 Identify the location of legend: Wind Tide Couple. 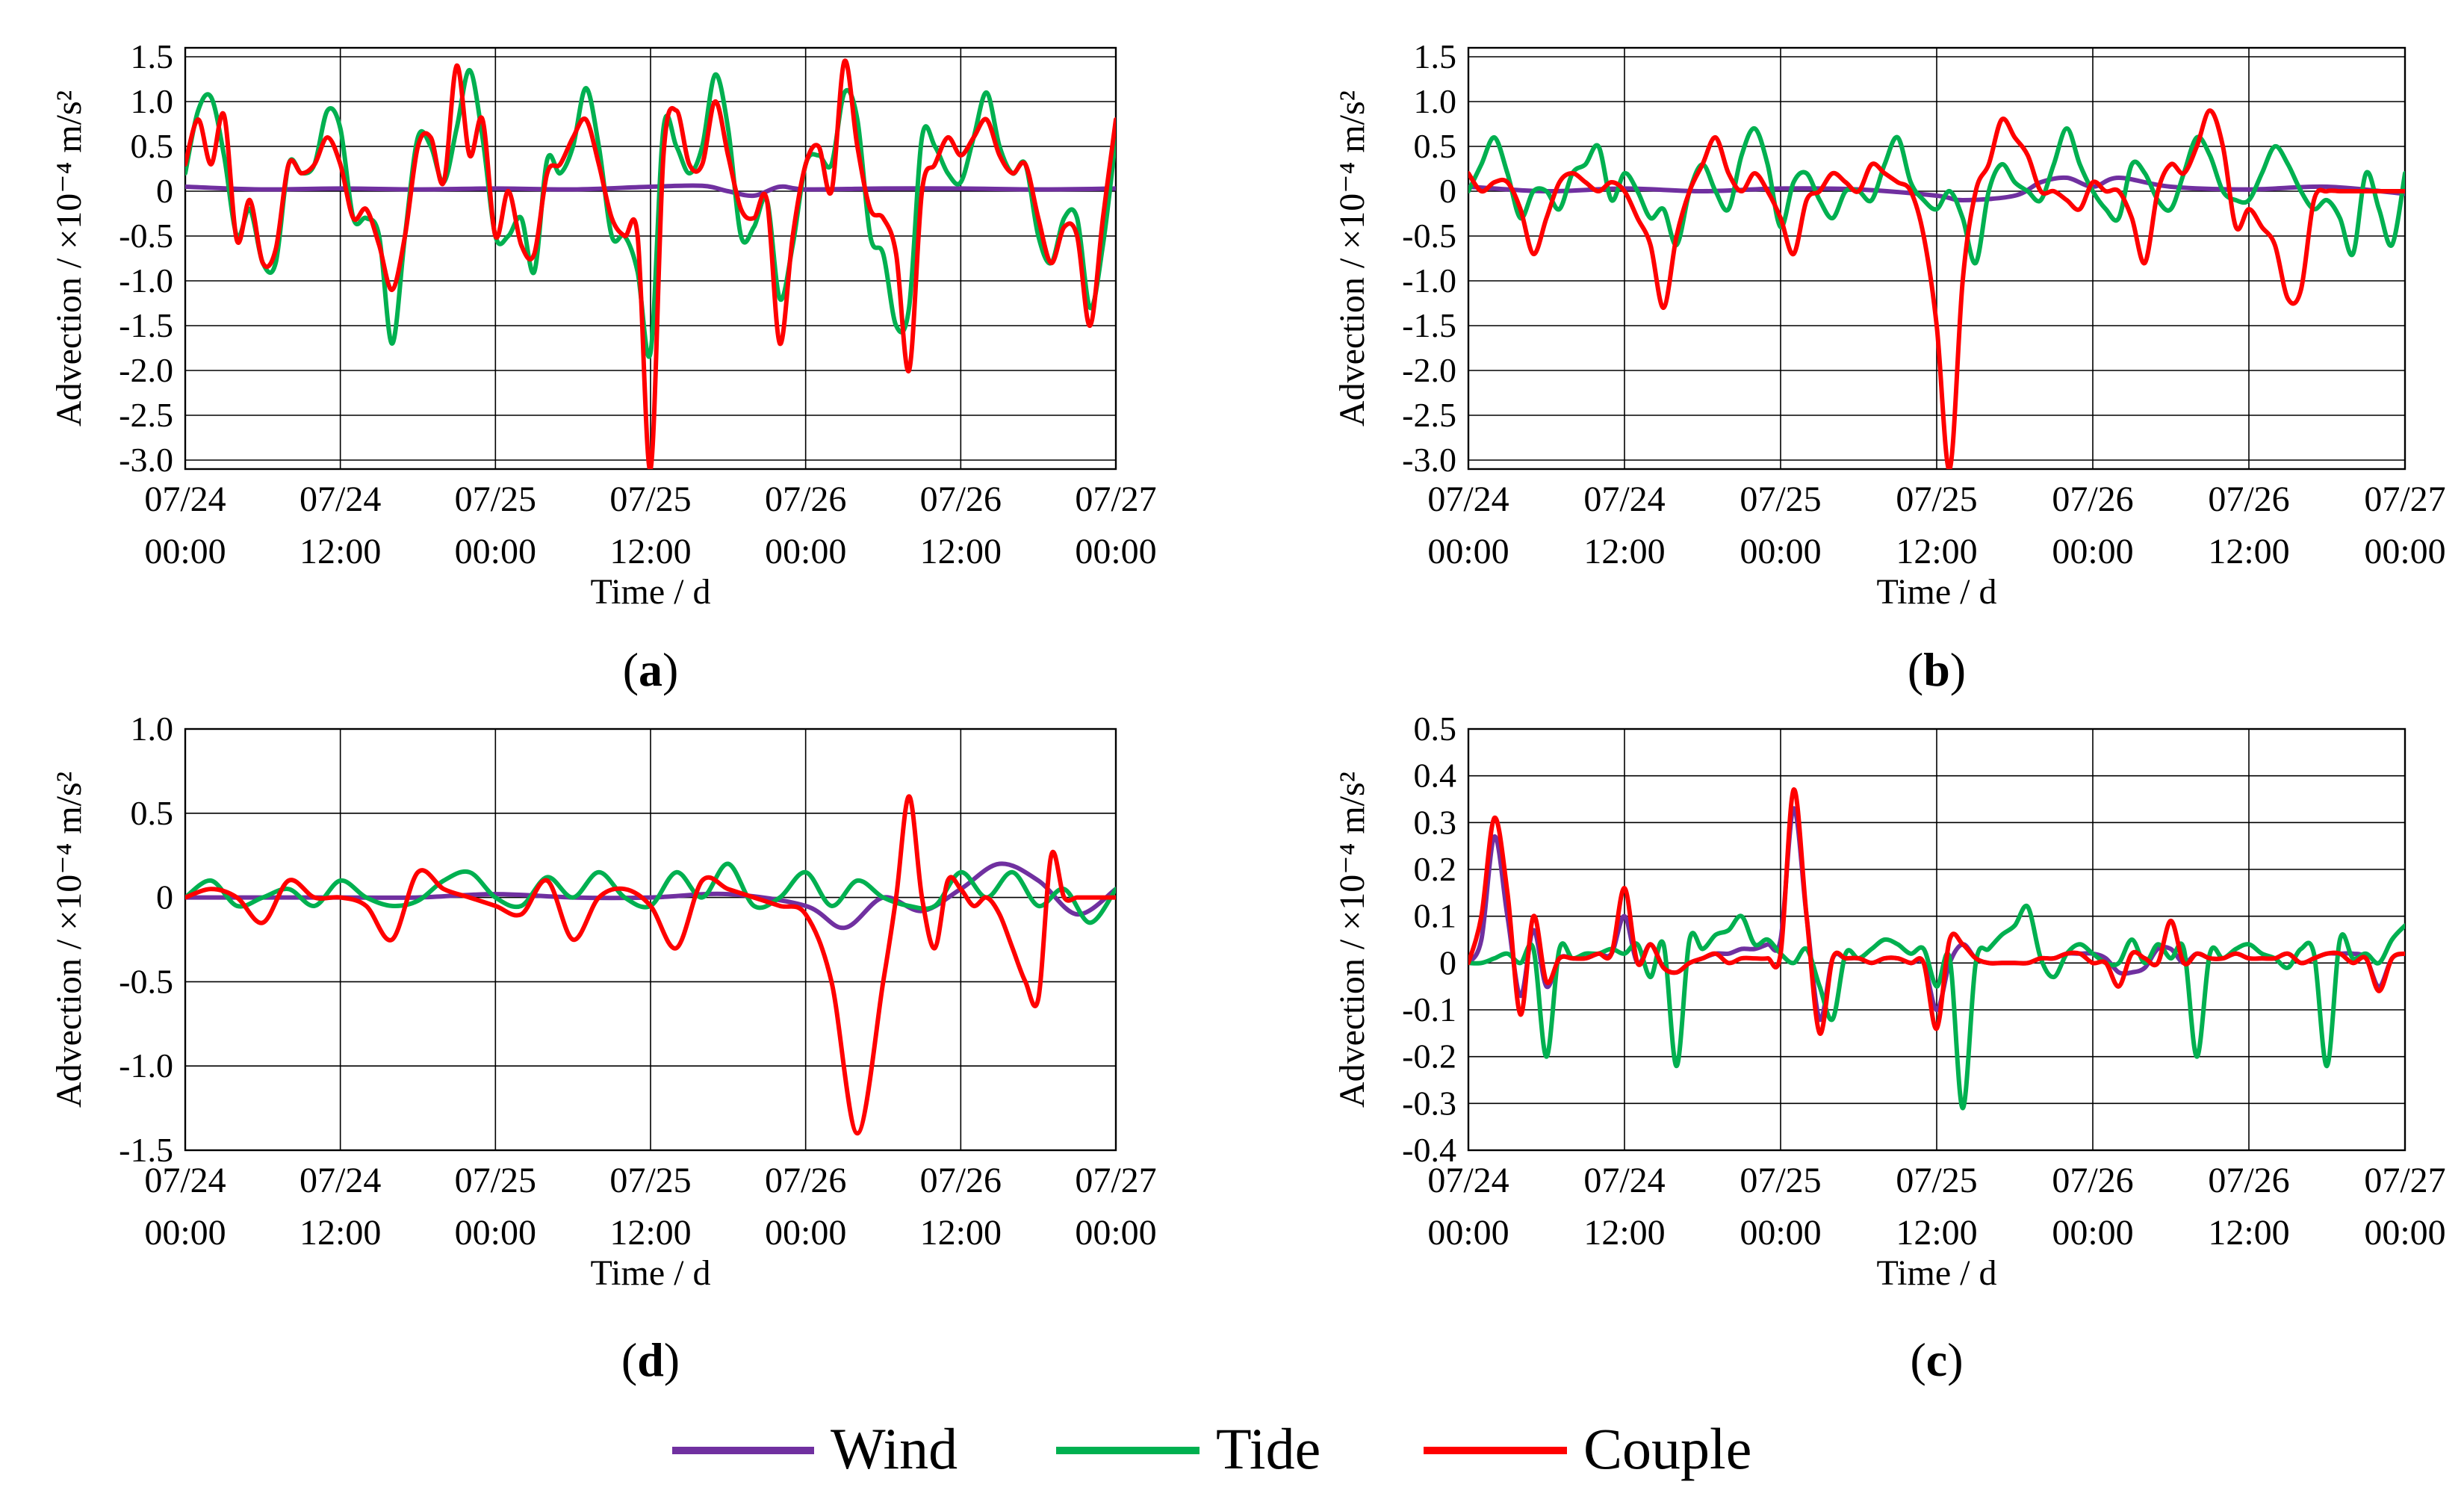
(1211, 1448).